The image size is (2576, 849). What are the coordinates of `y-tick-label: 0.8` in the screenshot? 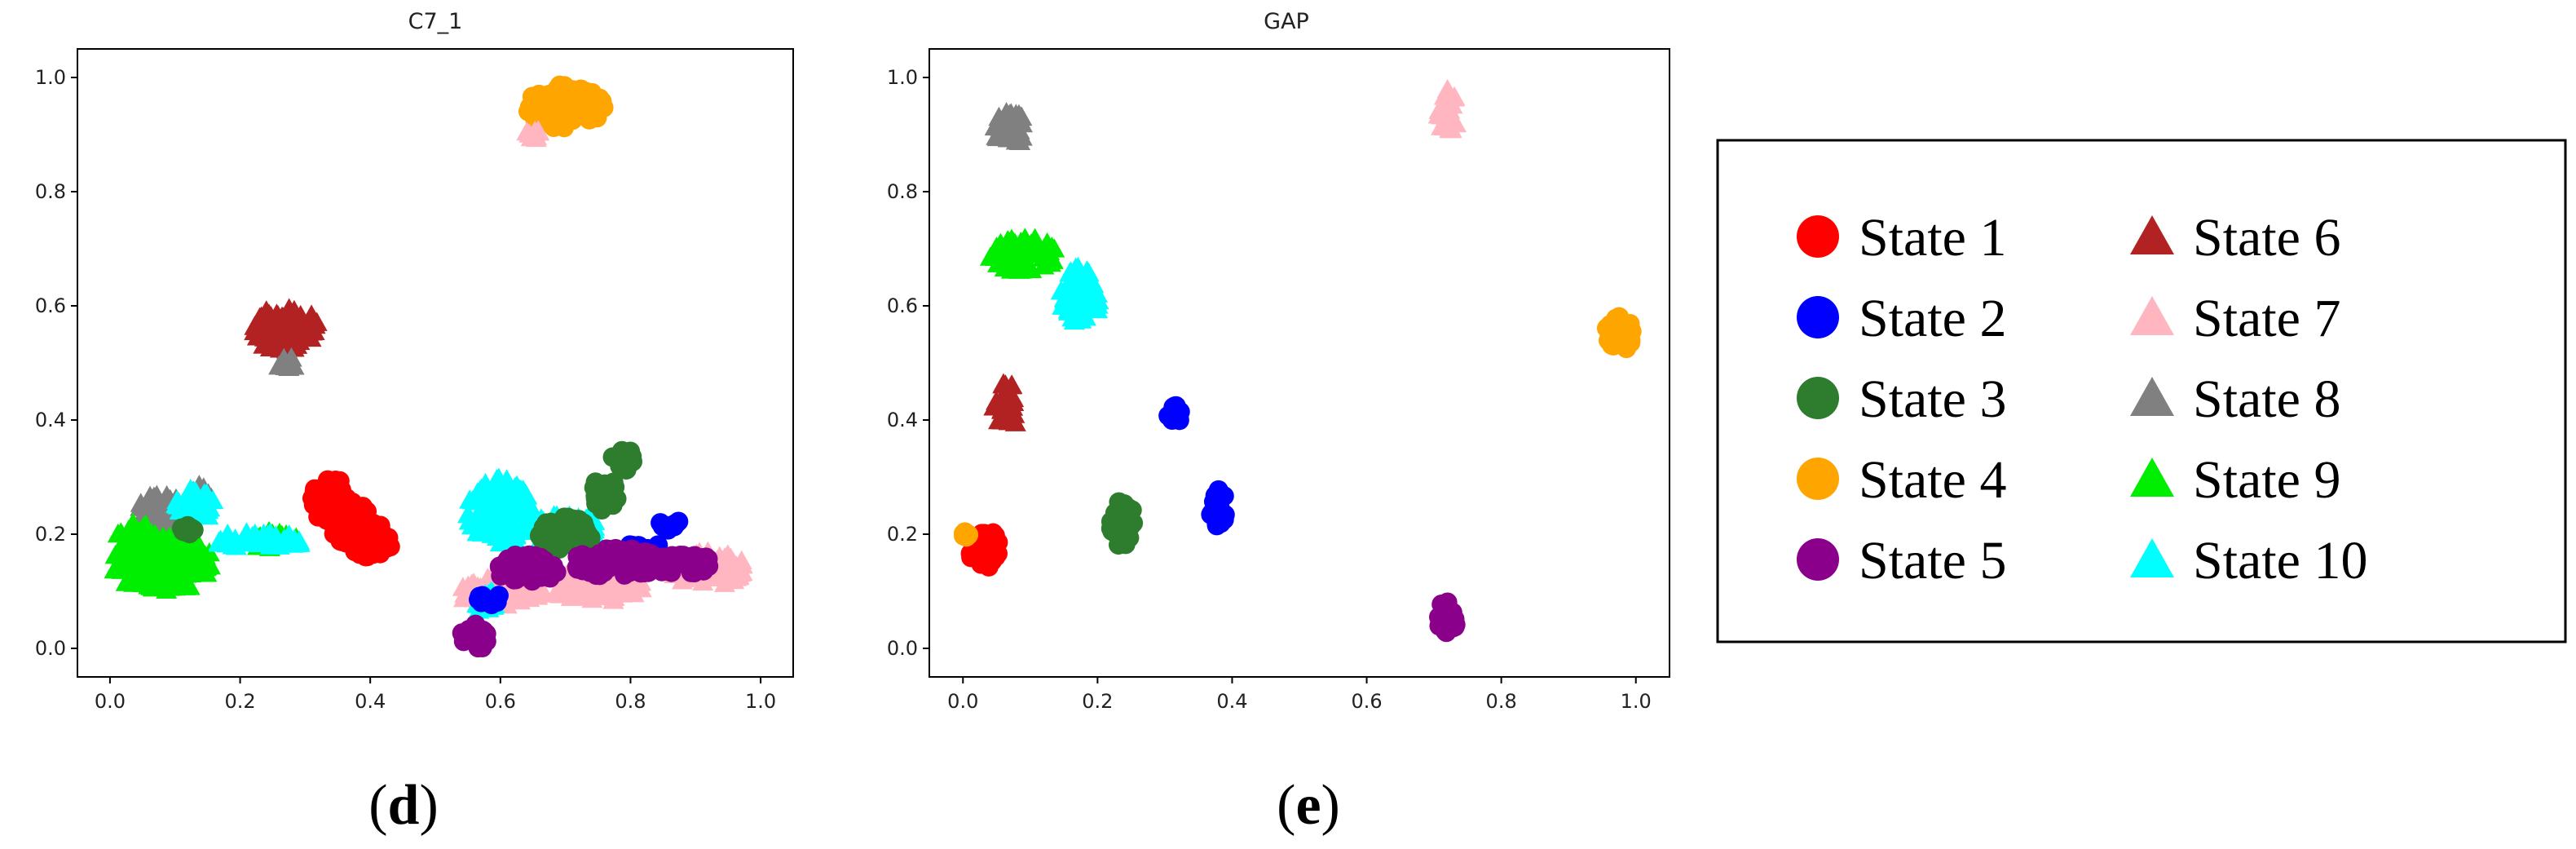 It's located at (902, 192).